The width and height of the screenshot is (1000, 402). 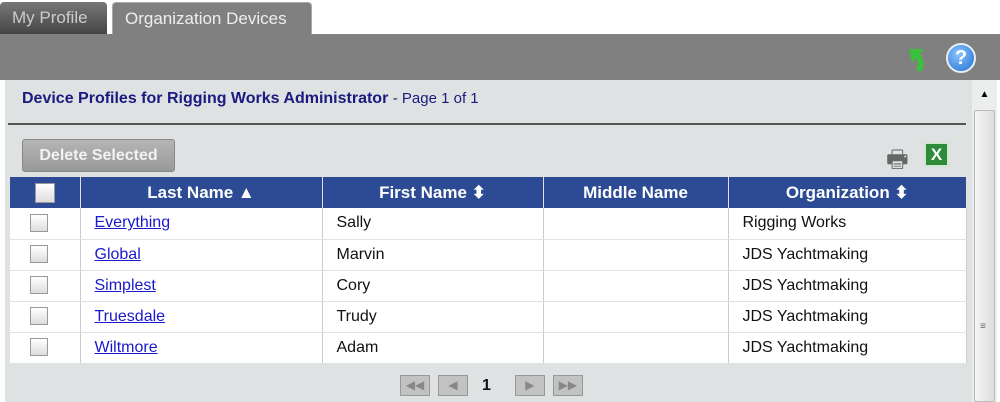 What do you see at coordinates (53, 18) in the screenshot?
I see `tab-my-profile: My Profile` at bounding box center [53, 18].